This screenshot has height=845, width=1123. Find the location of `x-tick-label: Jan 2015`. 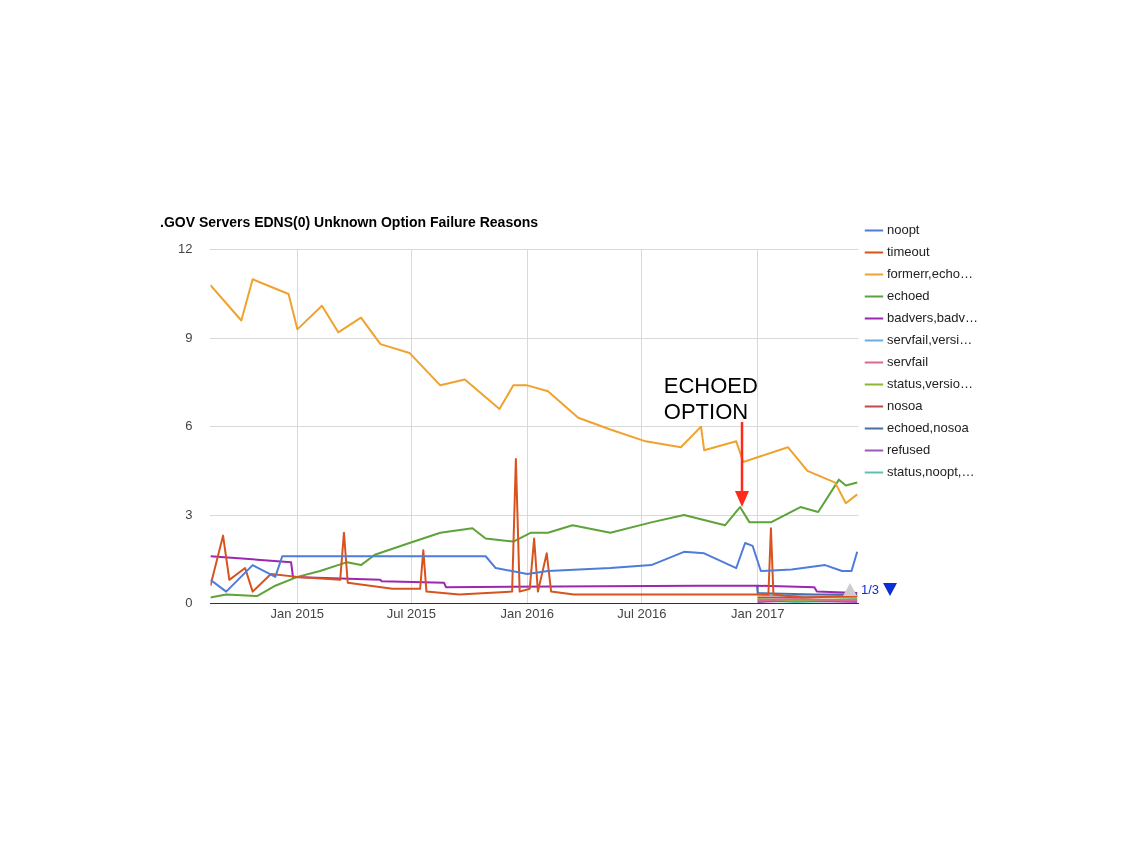

x-tick-label: Jan 2015 is located at coordinates (297, 613).